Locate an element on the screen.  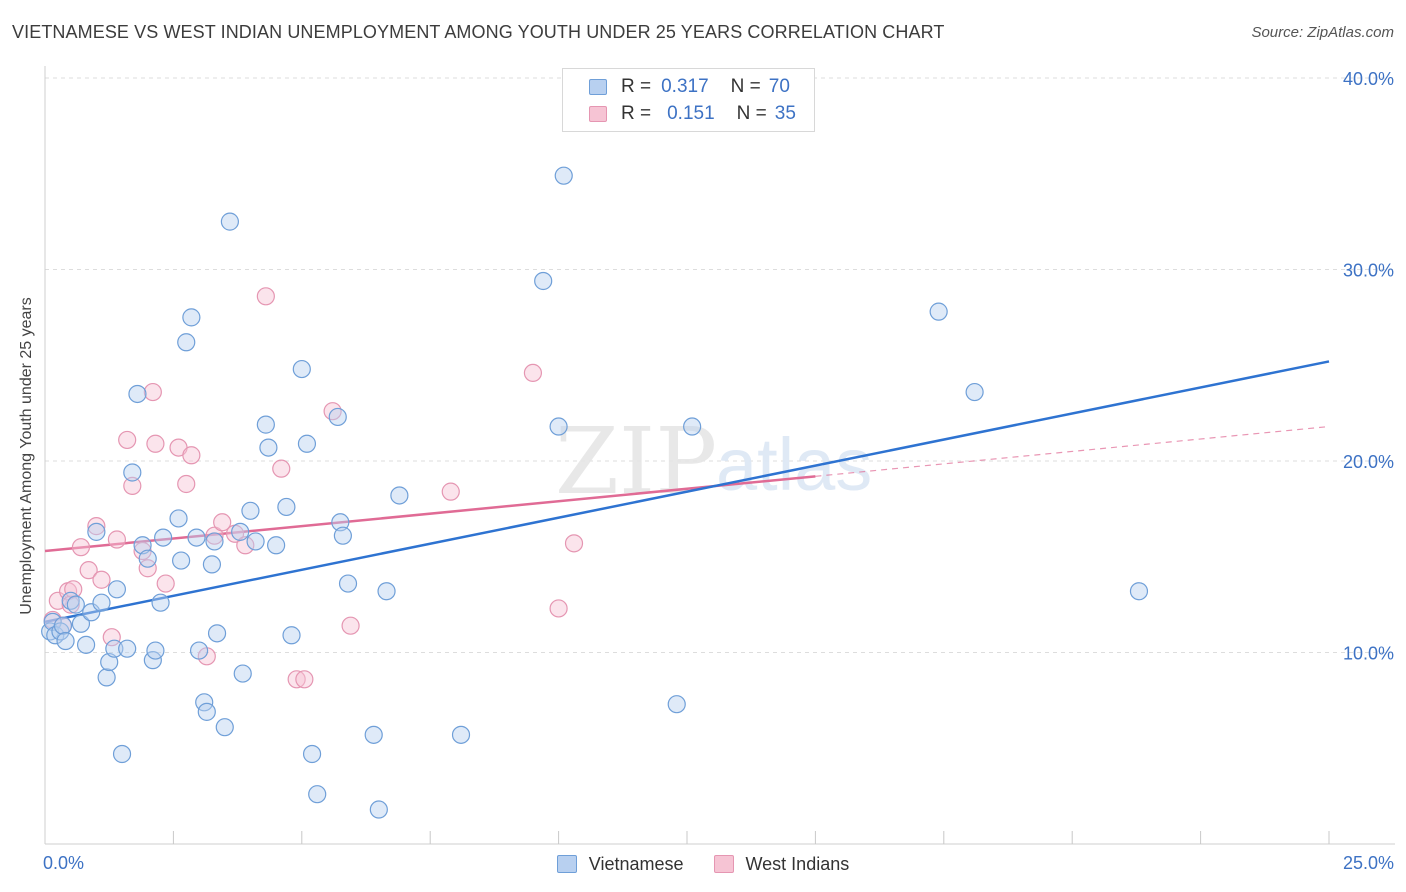
legend-r-value: 0.151 is located at coordinates (691, 113).